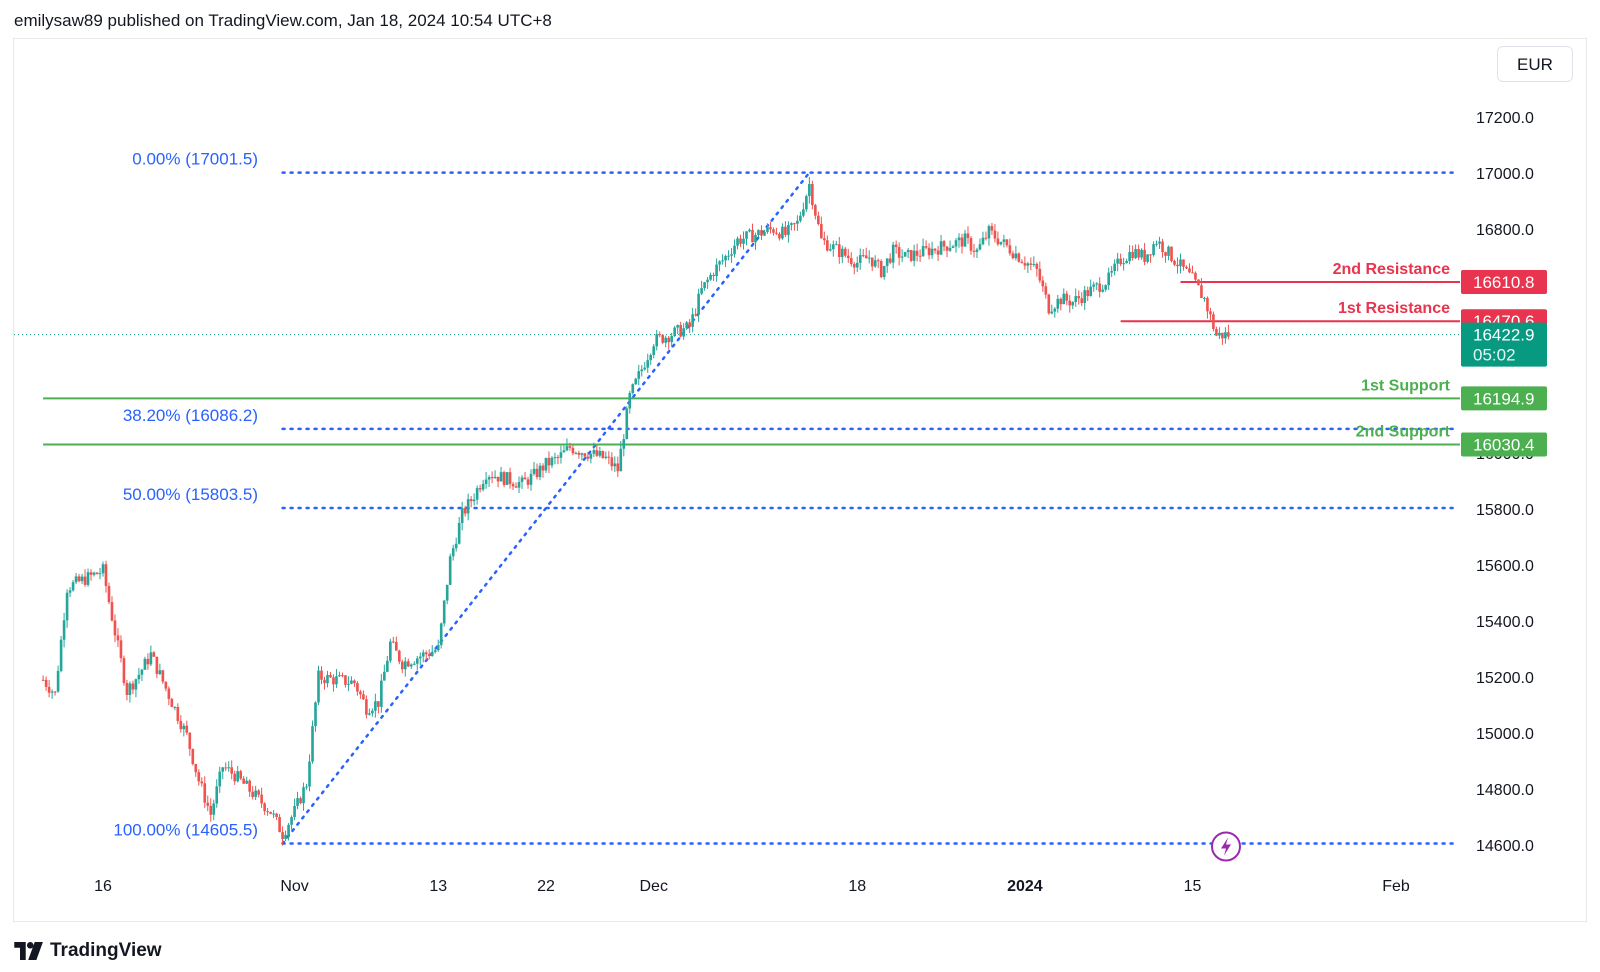 This screenshot has width=1600, height=972. Describe the element at coordinates (1406, 385) in the screenshot. I see `level-label: 1st Support` at that location.